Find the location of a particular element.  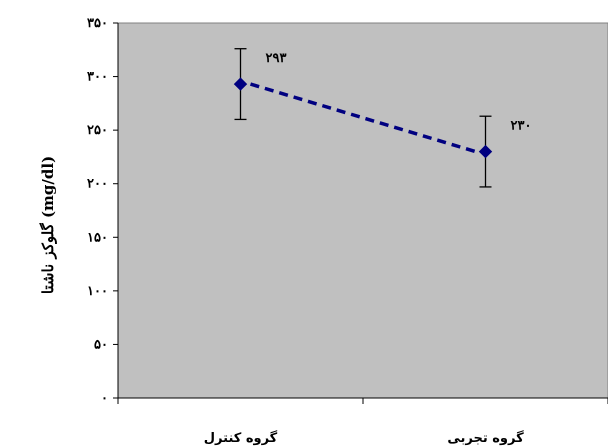

x-axis: گروه کنترل گروه تجربی is located at coordinates (362, 421).